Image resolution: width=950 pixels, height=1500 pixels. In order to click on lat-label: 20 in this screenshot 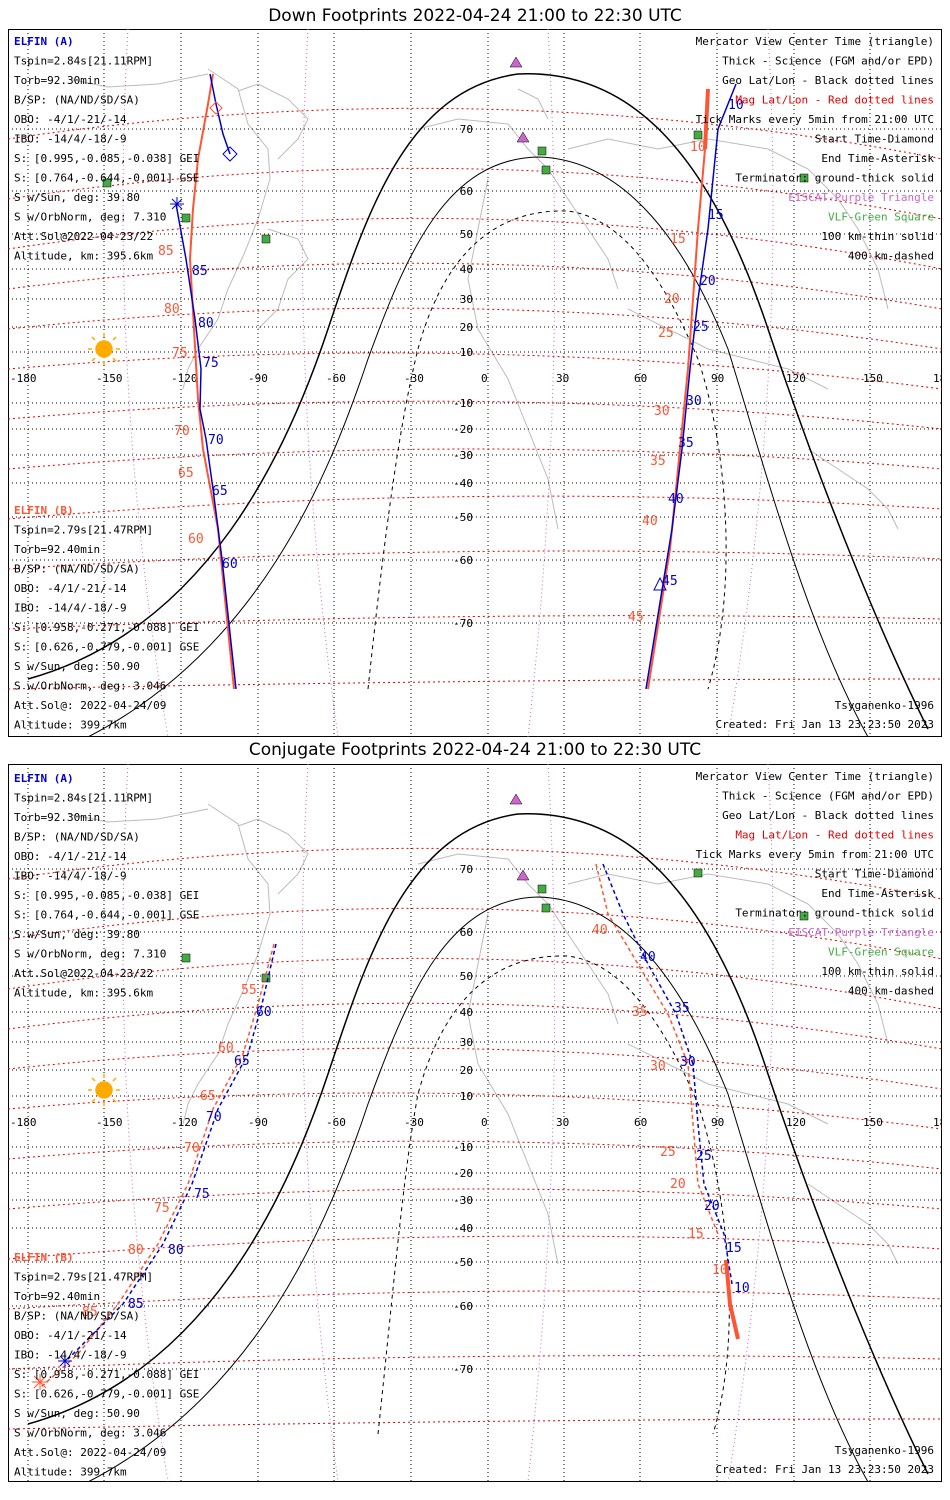, I will do `click(466, 327)`.